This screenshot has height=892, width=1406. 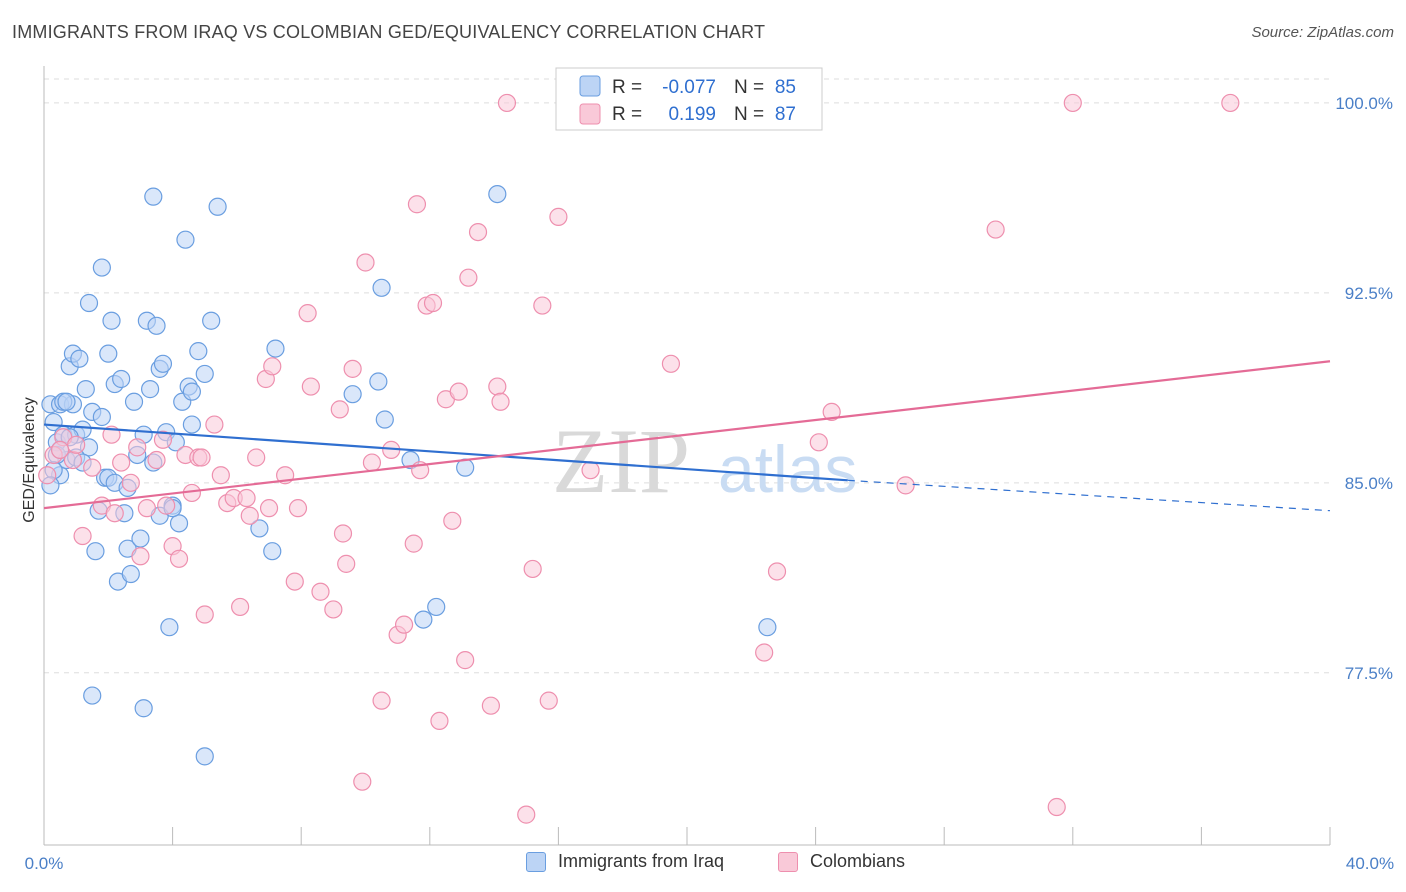 What do you see at coordinates (1364, 388) in the screenshot?
I see `y-tick-labels: 77.5% 85.0% 92.5% 100.0%` at bounding box center [1364, 388].